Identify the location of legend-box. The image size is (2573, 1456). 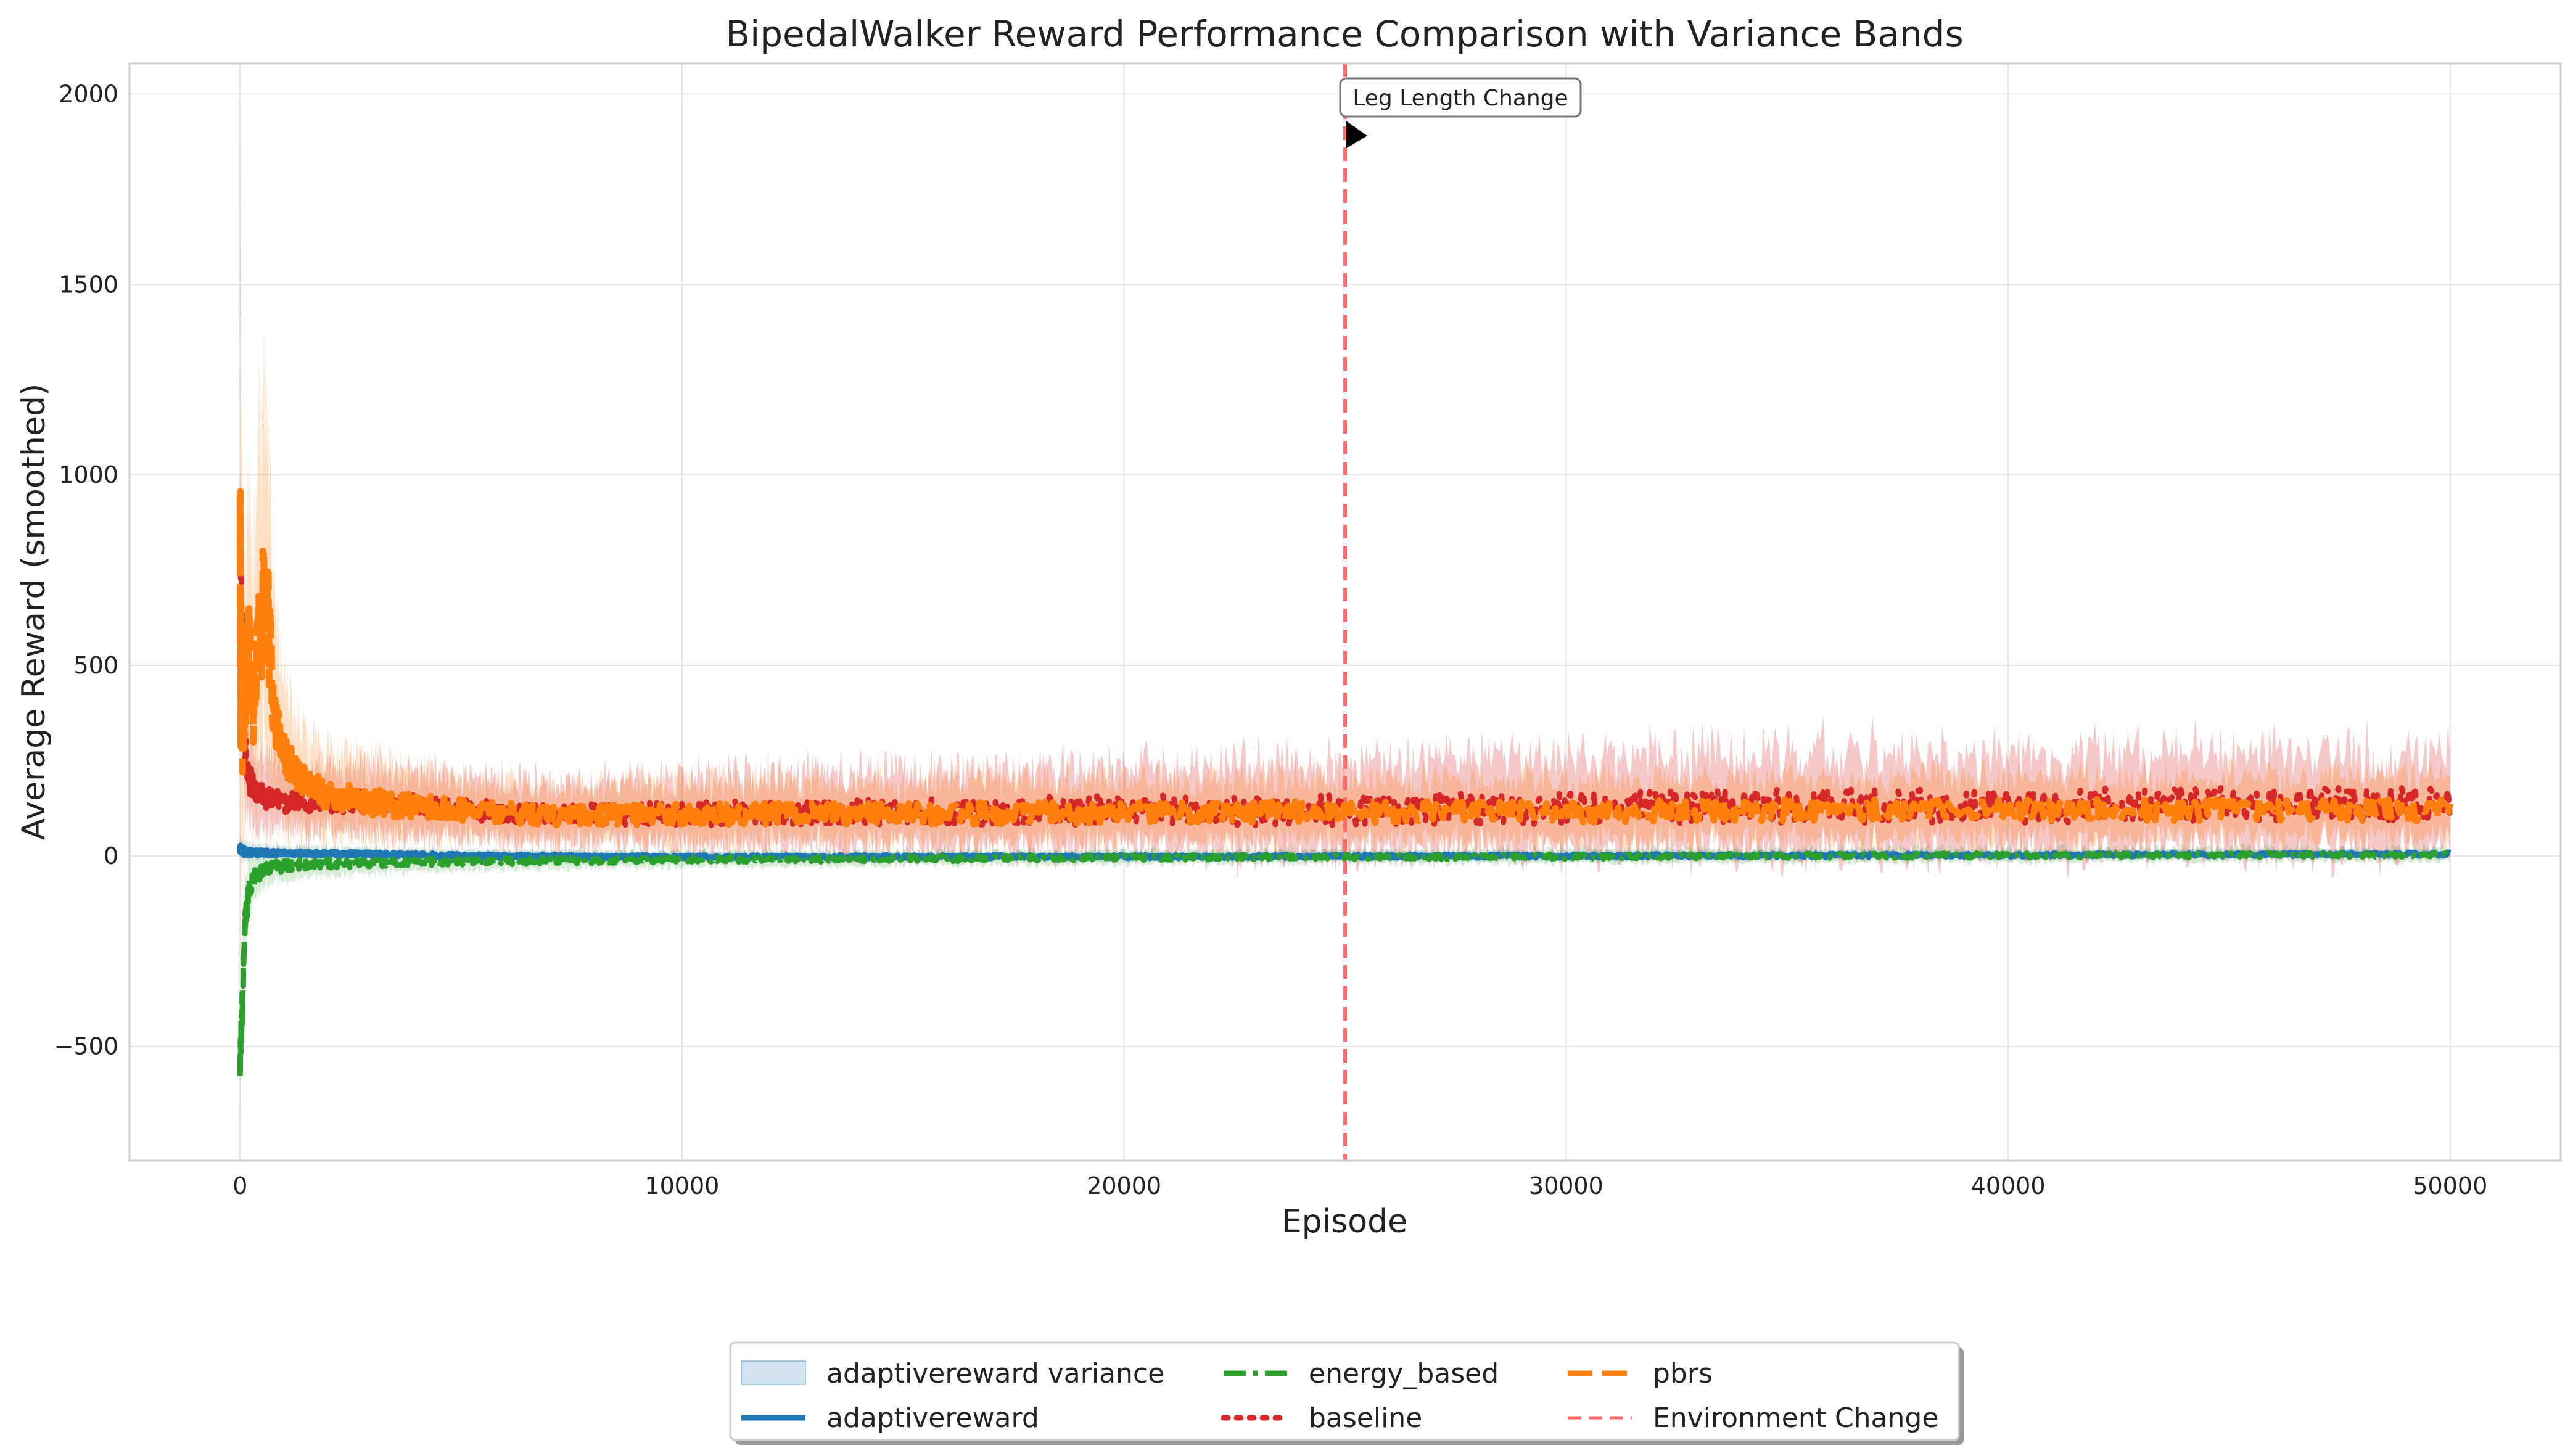
(1344, 1391).